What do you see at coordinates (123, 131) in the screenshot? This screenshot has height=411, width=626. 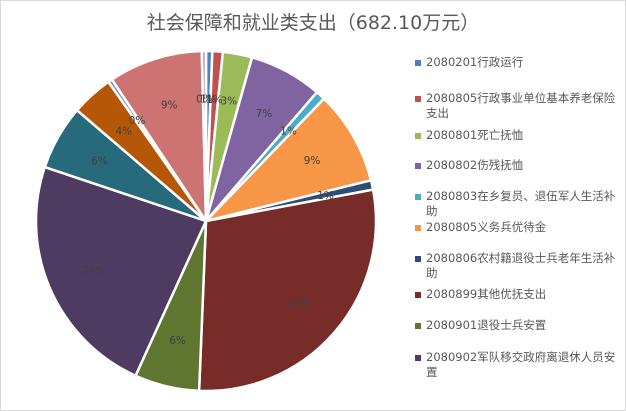 I see `slice-percent-label: 4%` at bounding box center [123, 131].